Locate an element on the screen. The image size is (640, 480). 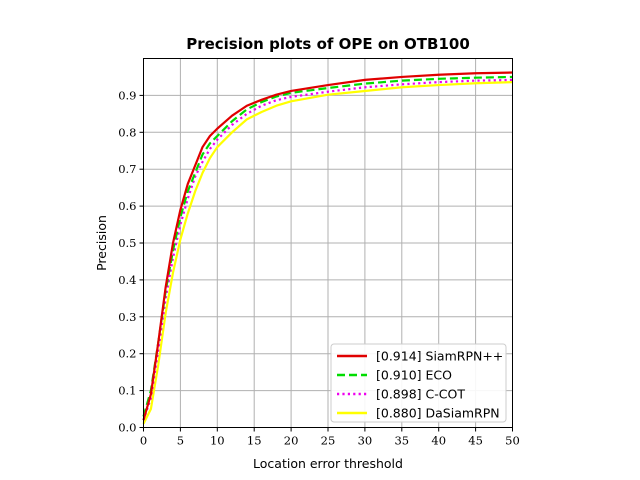
y-tick-label: 0.2 is located at coordinates (127, 354).